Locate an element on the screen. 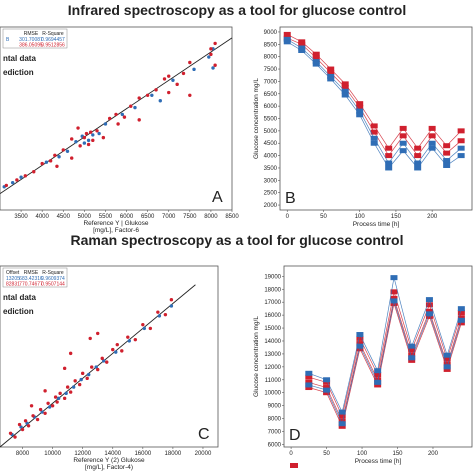  y-tick-label: 15000 is located at coordinates (272, 329).